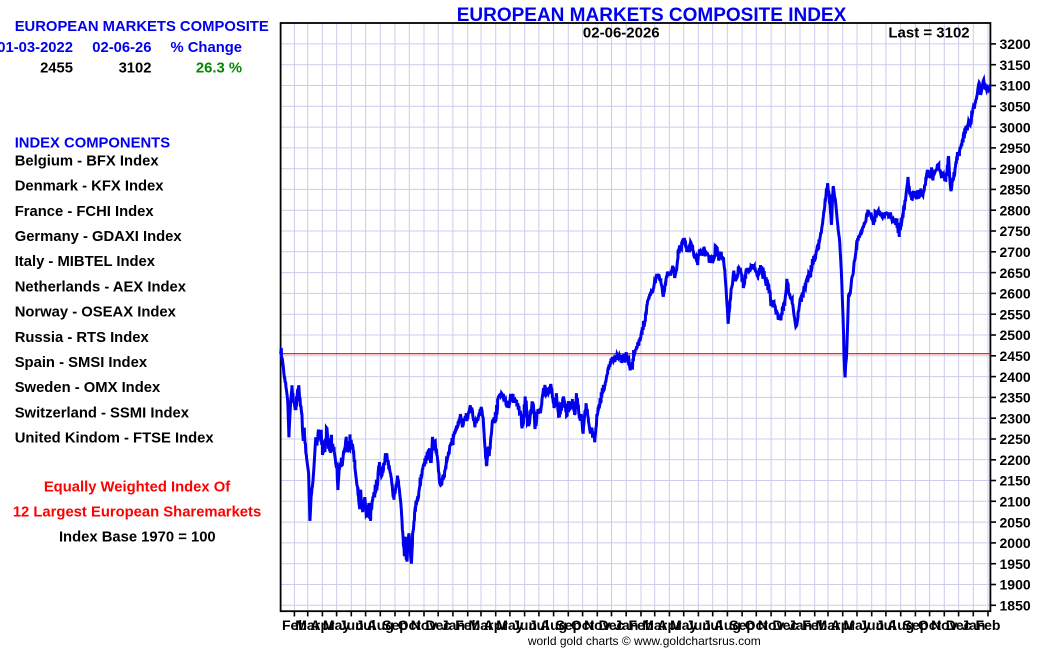 This screenshot has height=650, width=1050. Describe the element at coordinates (81, 363) in the screenshot. I see `svg-text: Spain - SMSI Index` at that location.